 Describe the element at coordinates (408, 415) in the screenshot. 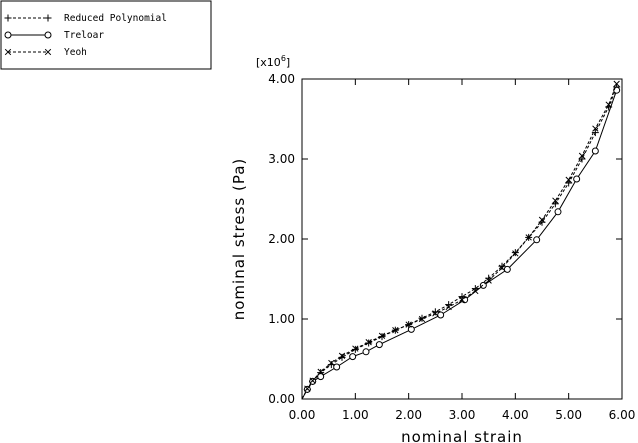

I see `x-tick-label: 2.00` at that location.